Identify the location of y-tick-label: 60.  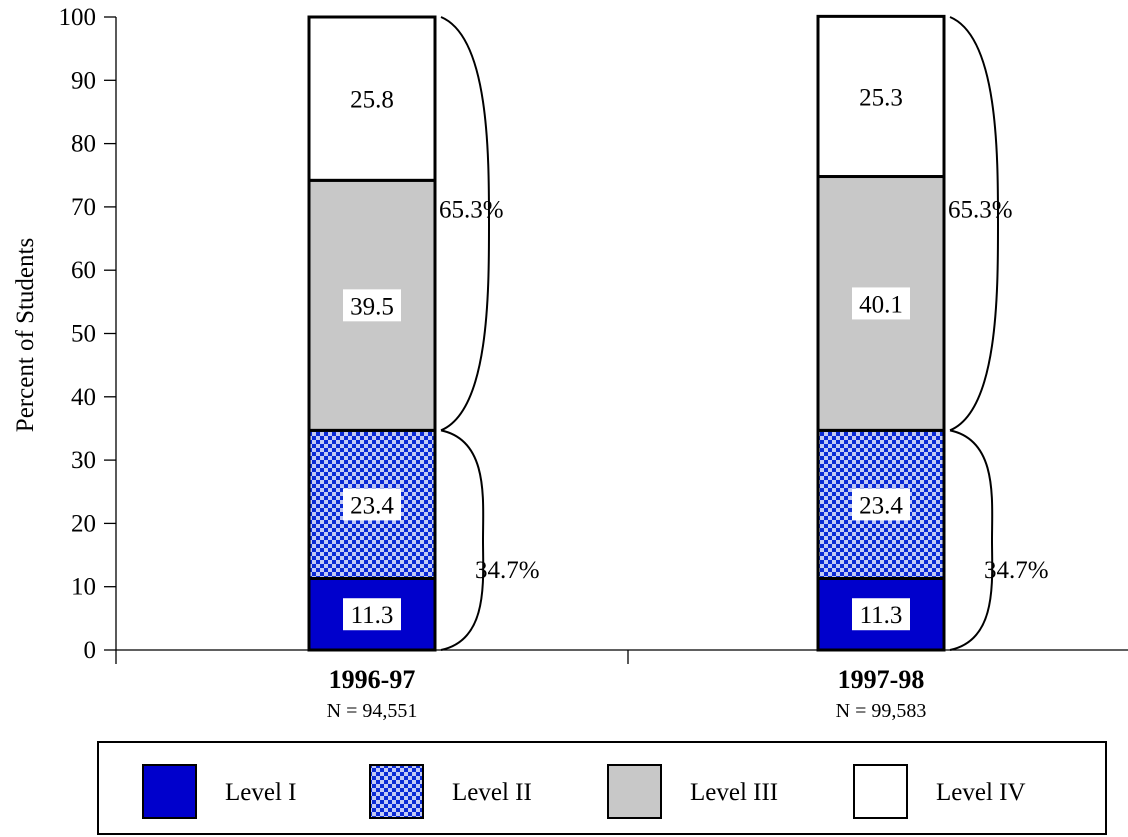
(83, 270).